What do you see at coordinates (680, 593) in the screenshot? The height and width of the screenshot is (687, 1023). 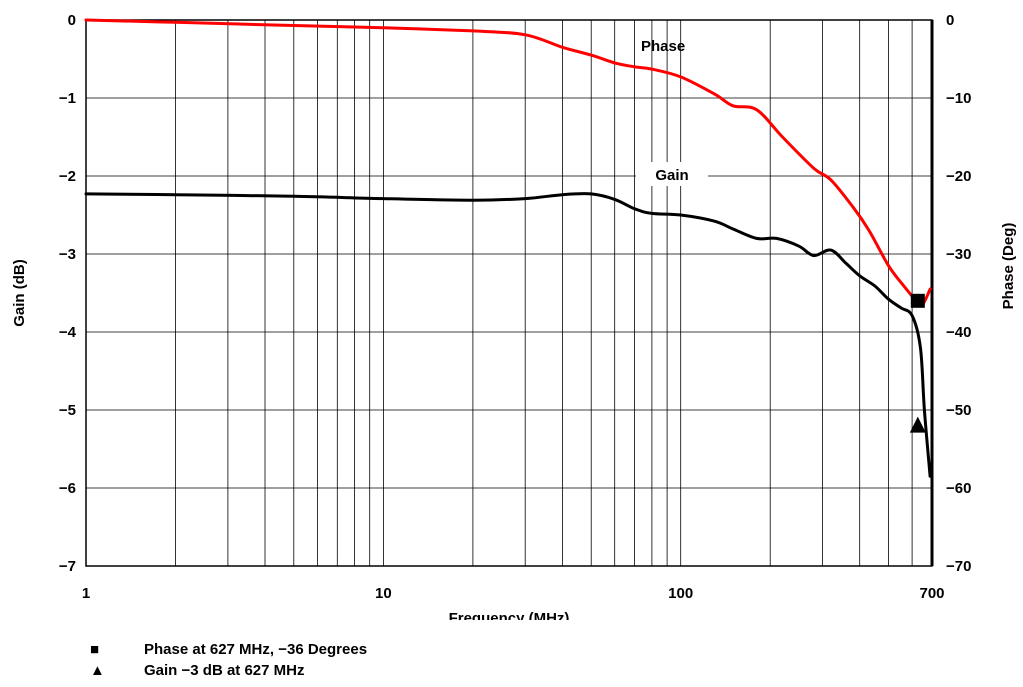 I see `x-tick-label: 100` at bounding box center [680, 593].